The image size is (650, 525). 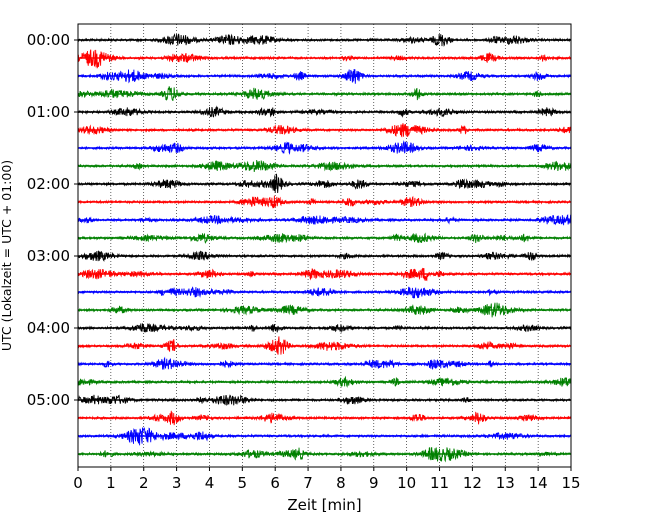 I want to click on x-tick-label: 0, so click(x=78, y=483).